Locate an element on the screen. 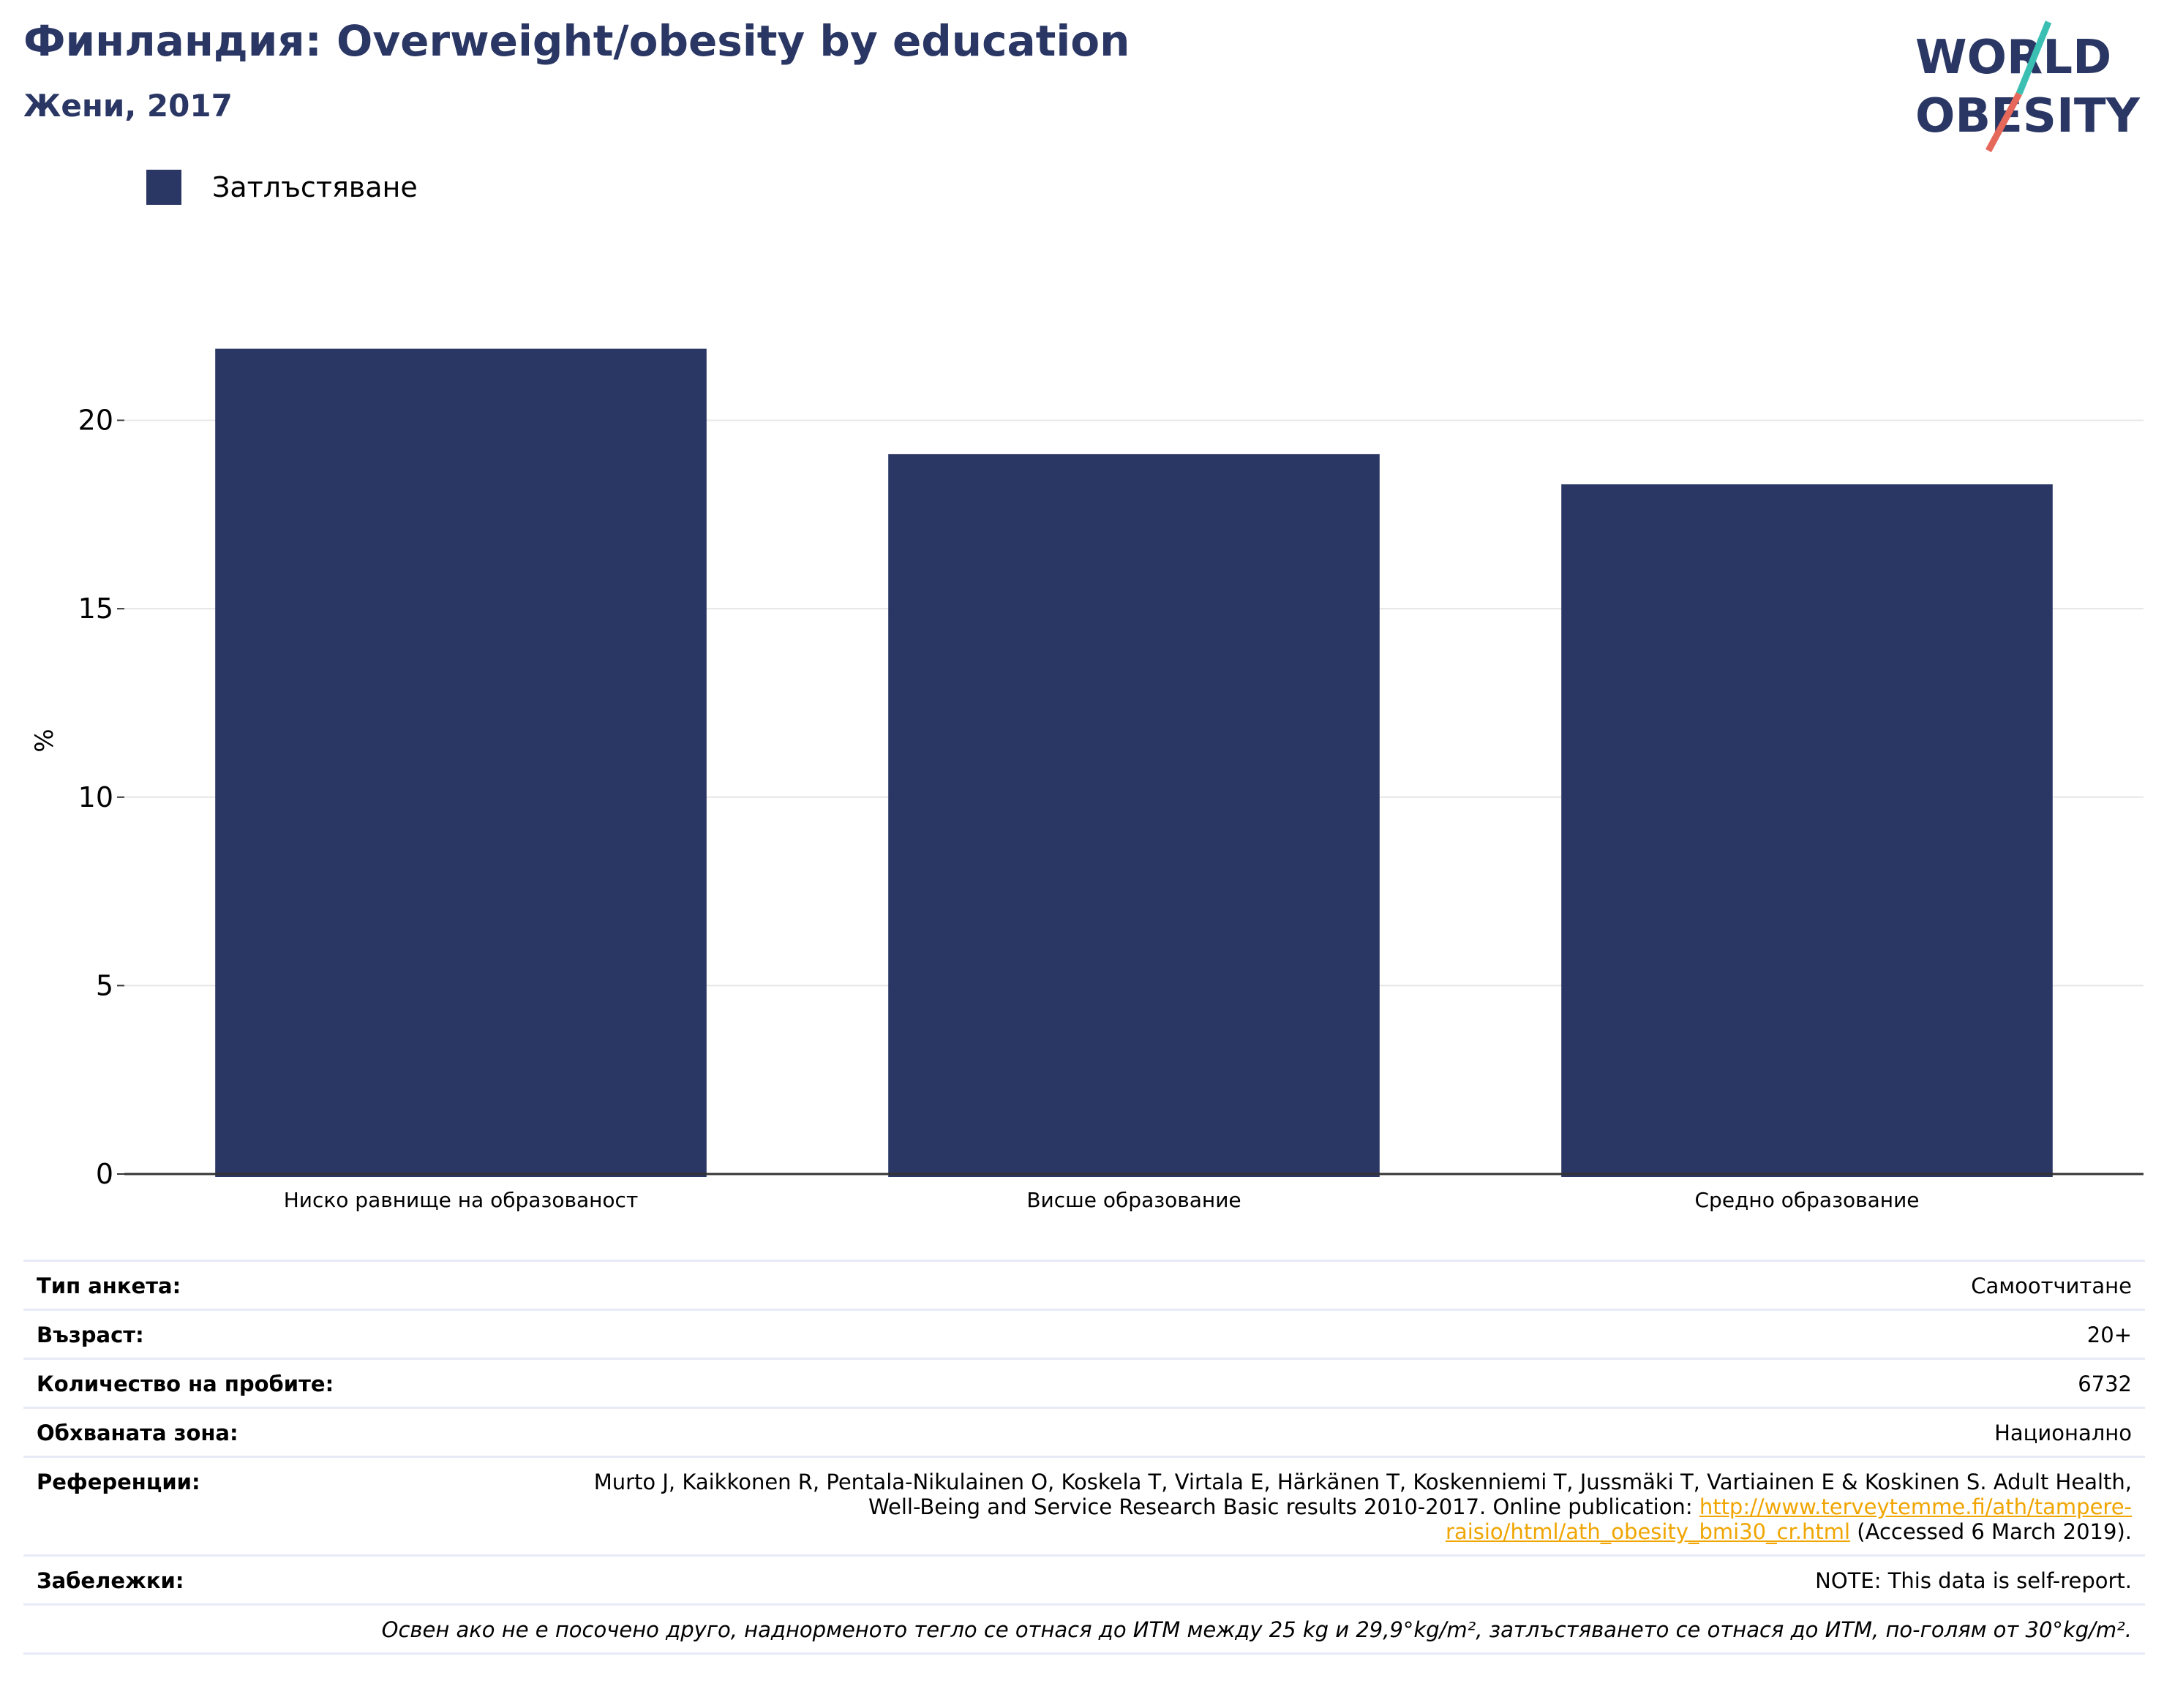 Image resolution: width=2164 pixels, height=1708 pixels. sample-size-value: 6732 is located at coordinates (2105, 1384).